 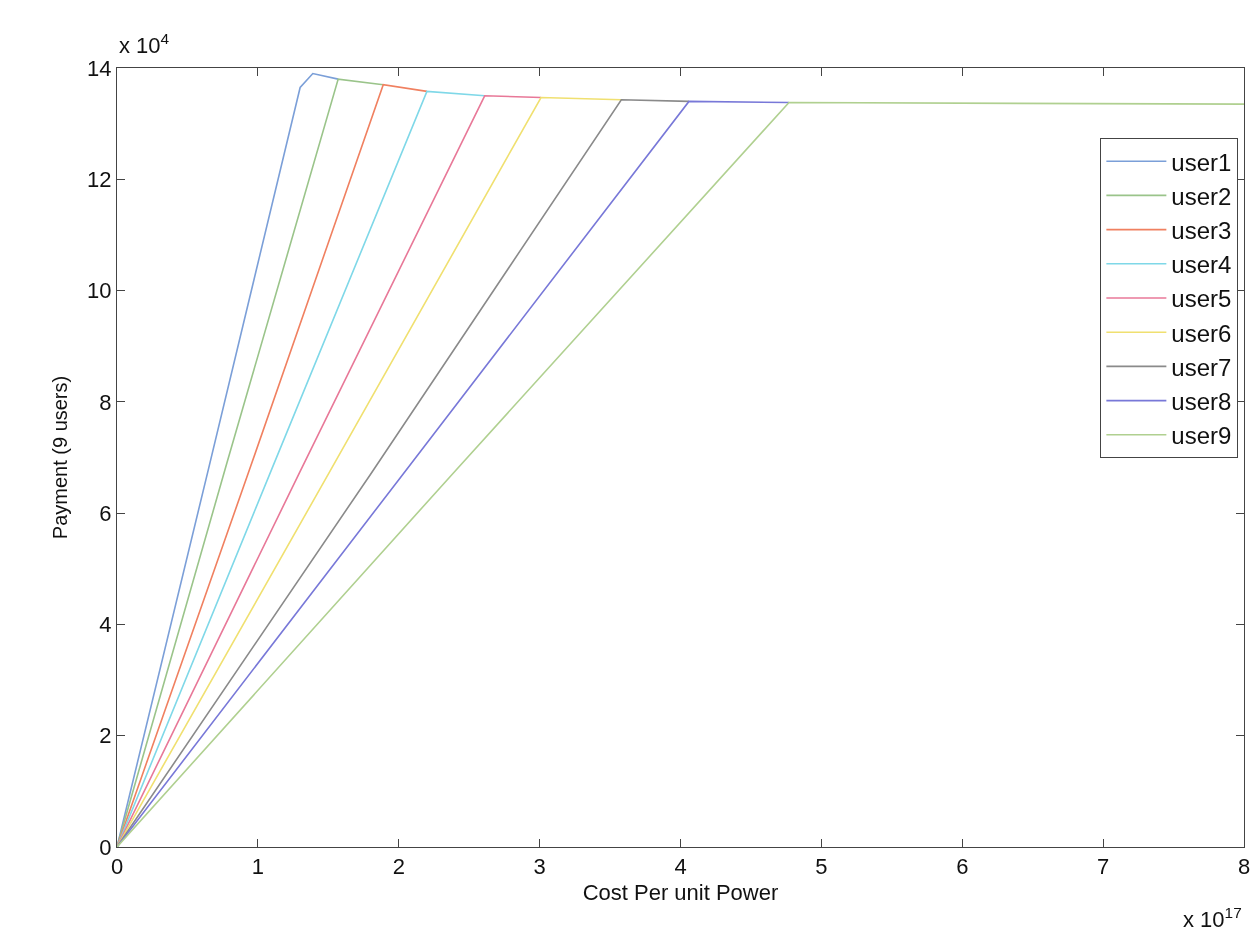 What do you see at coordinates (1103, 867) in the screenshot?
I see `x-tick-label: 7` at bounding box center [1103, 867].